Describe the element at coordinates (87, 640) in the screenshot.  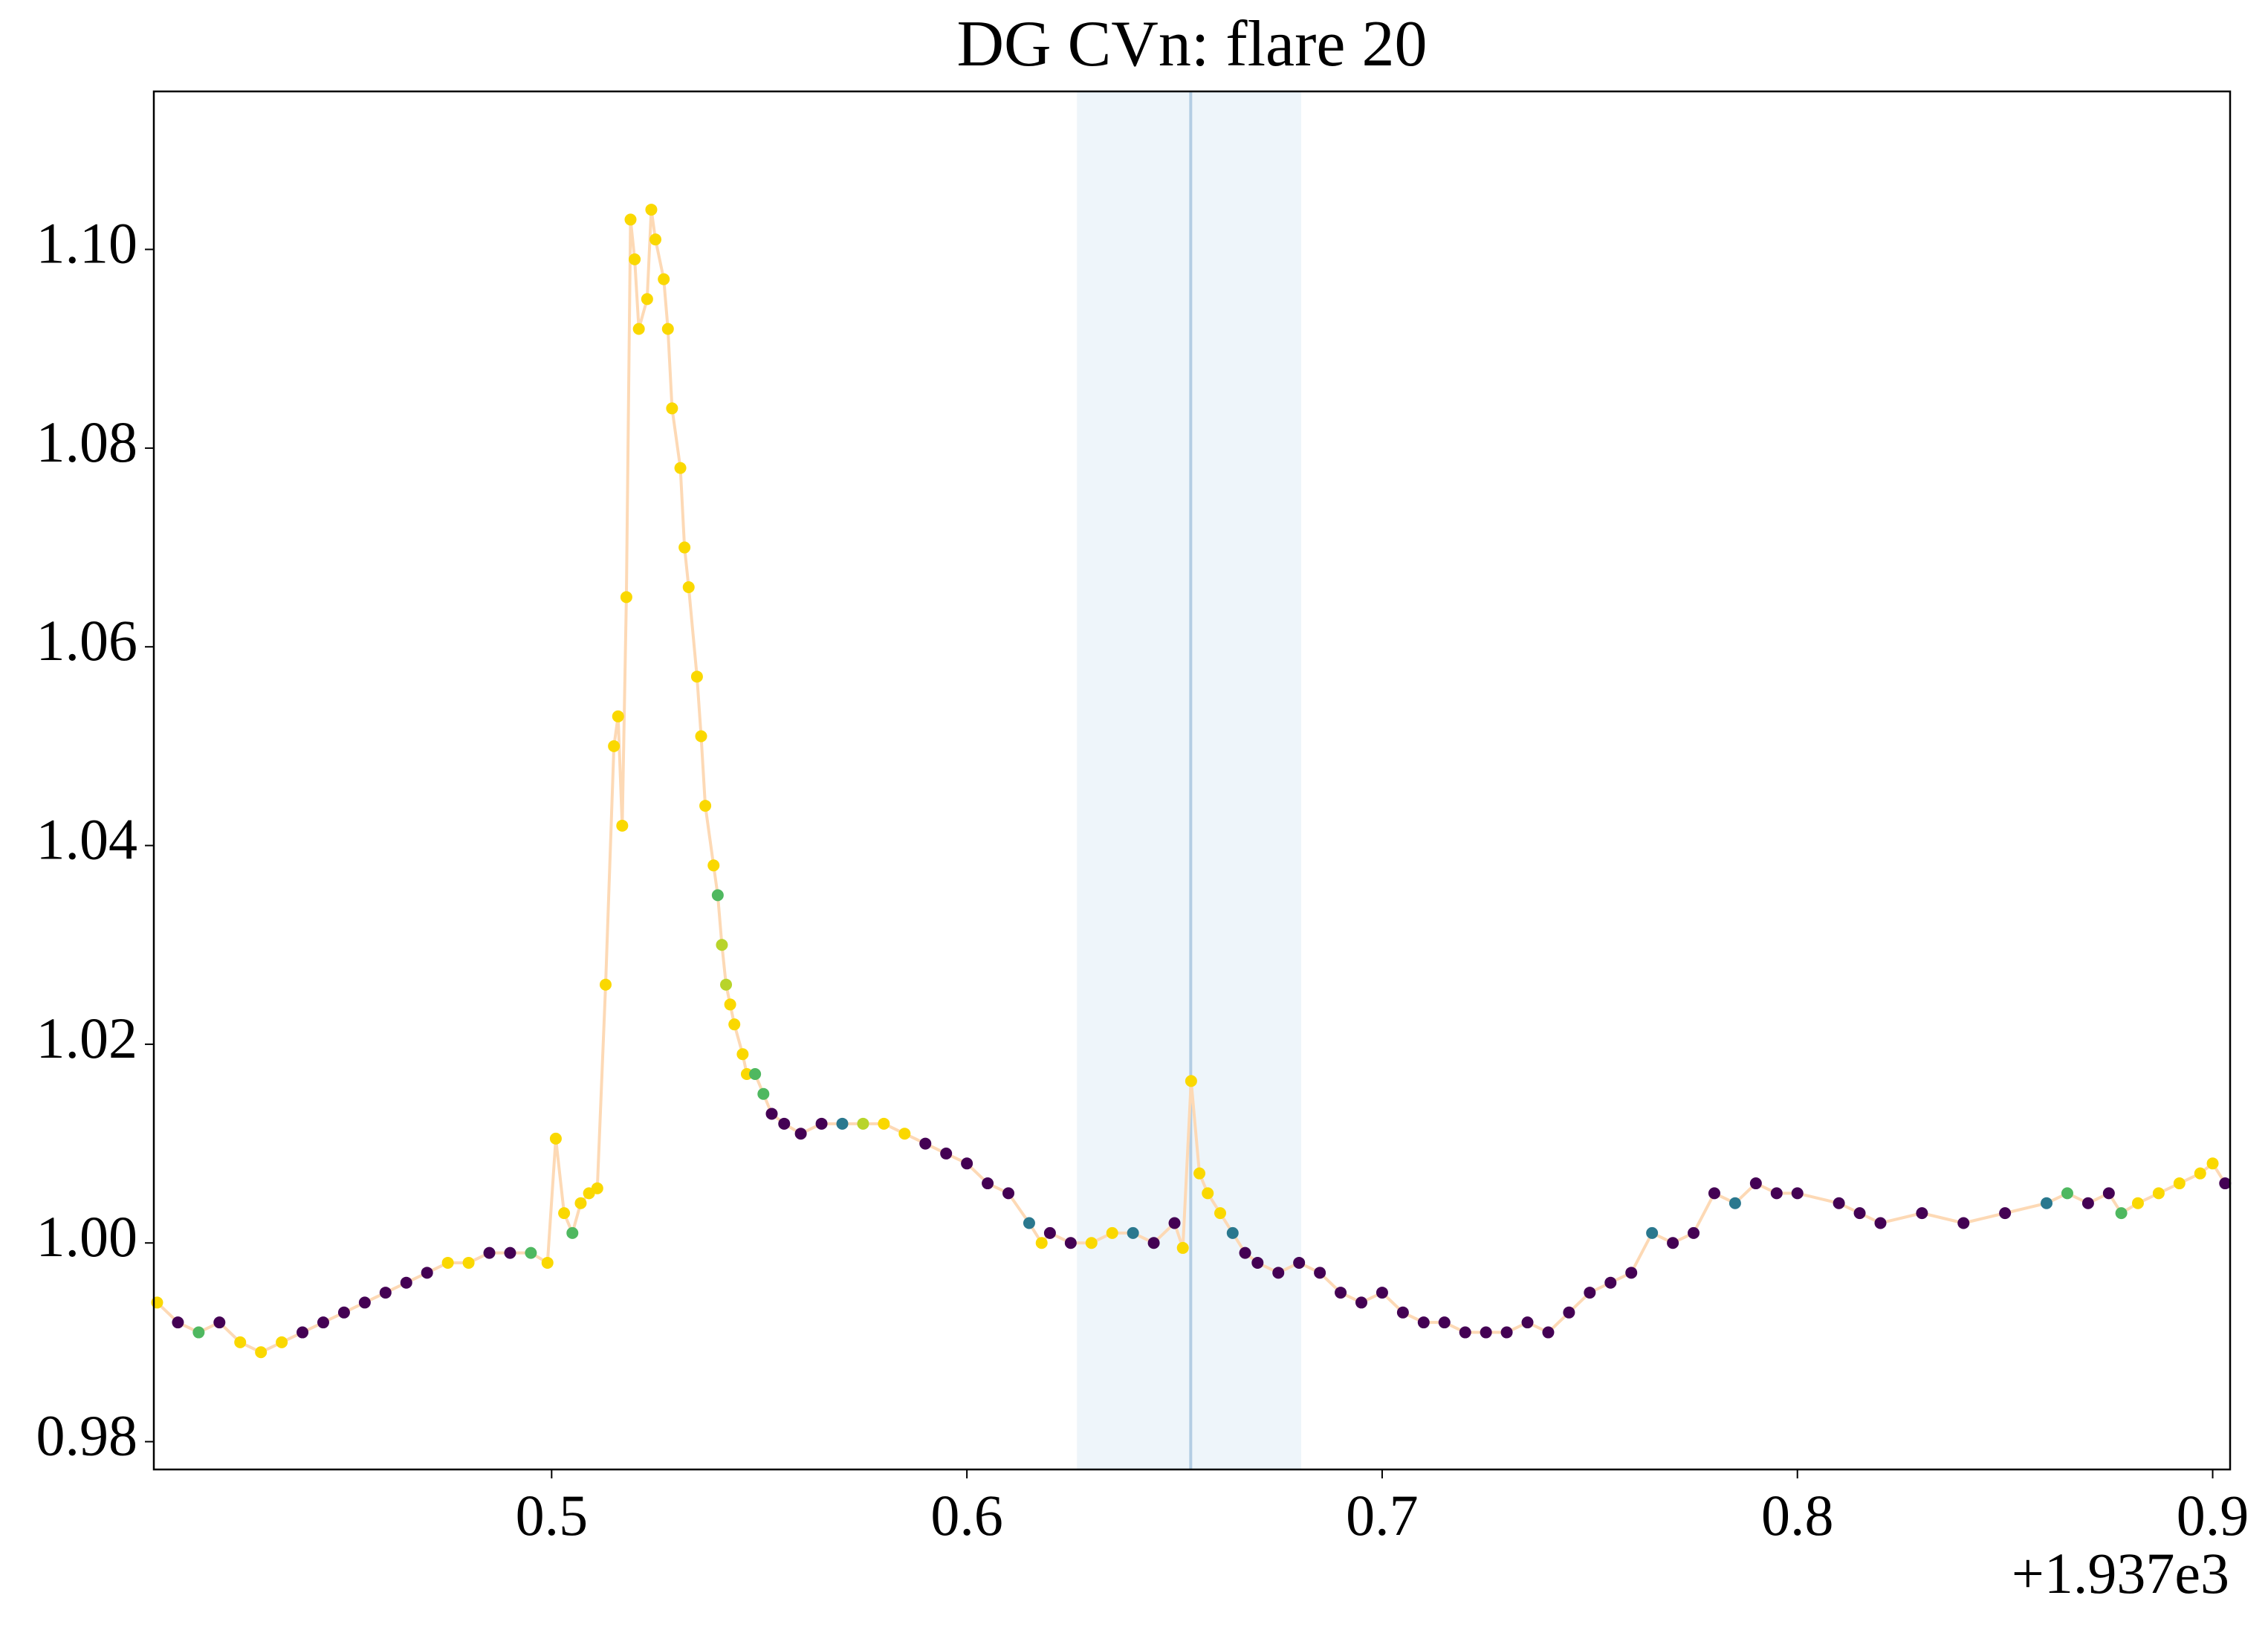
I see `y-tick-label: 1.06` at that location.